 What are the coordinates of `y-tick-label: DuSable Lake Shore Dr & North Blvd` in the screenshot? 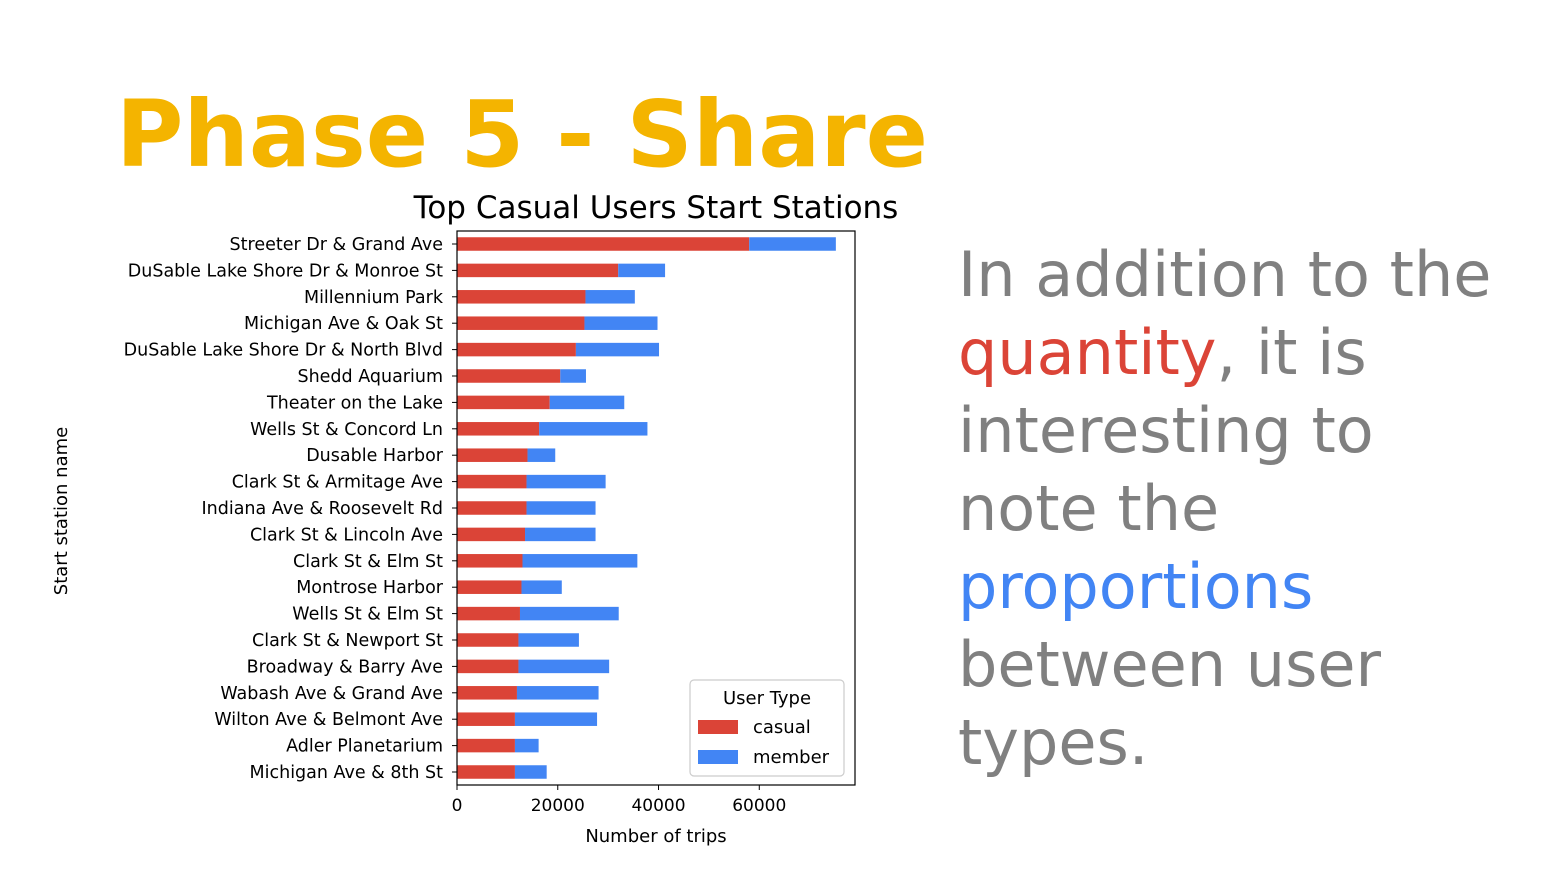 It's located at (283, 351).